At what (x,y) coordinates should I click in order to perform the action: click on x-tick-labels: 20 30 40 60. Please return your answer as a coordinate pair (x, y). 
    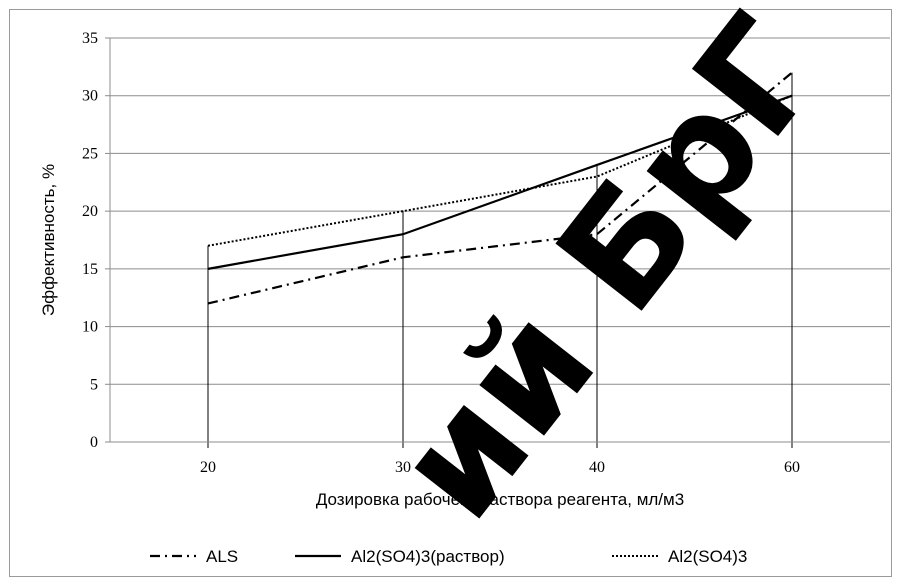
    Looking at the image, I should click on (500, 467).